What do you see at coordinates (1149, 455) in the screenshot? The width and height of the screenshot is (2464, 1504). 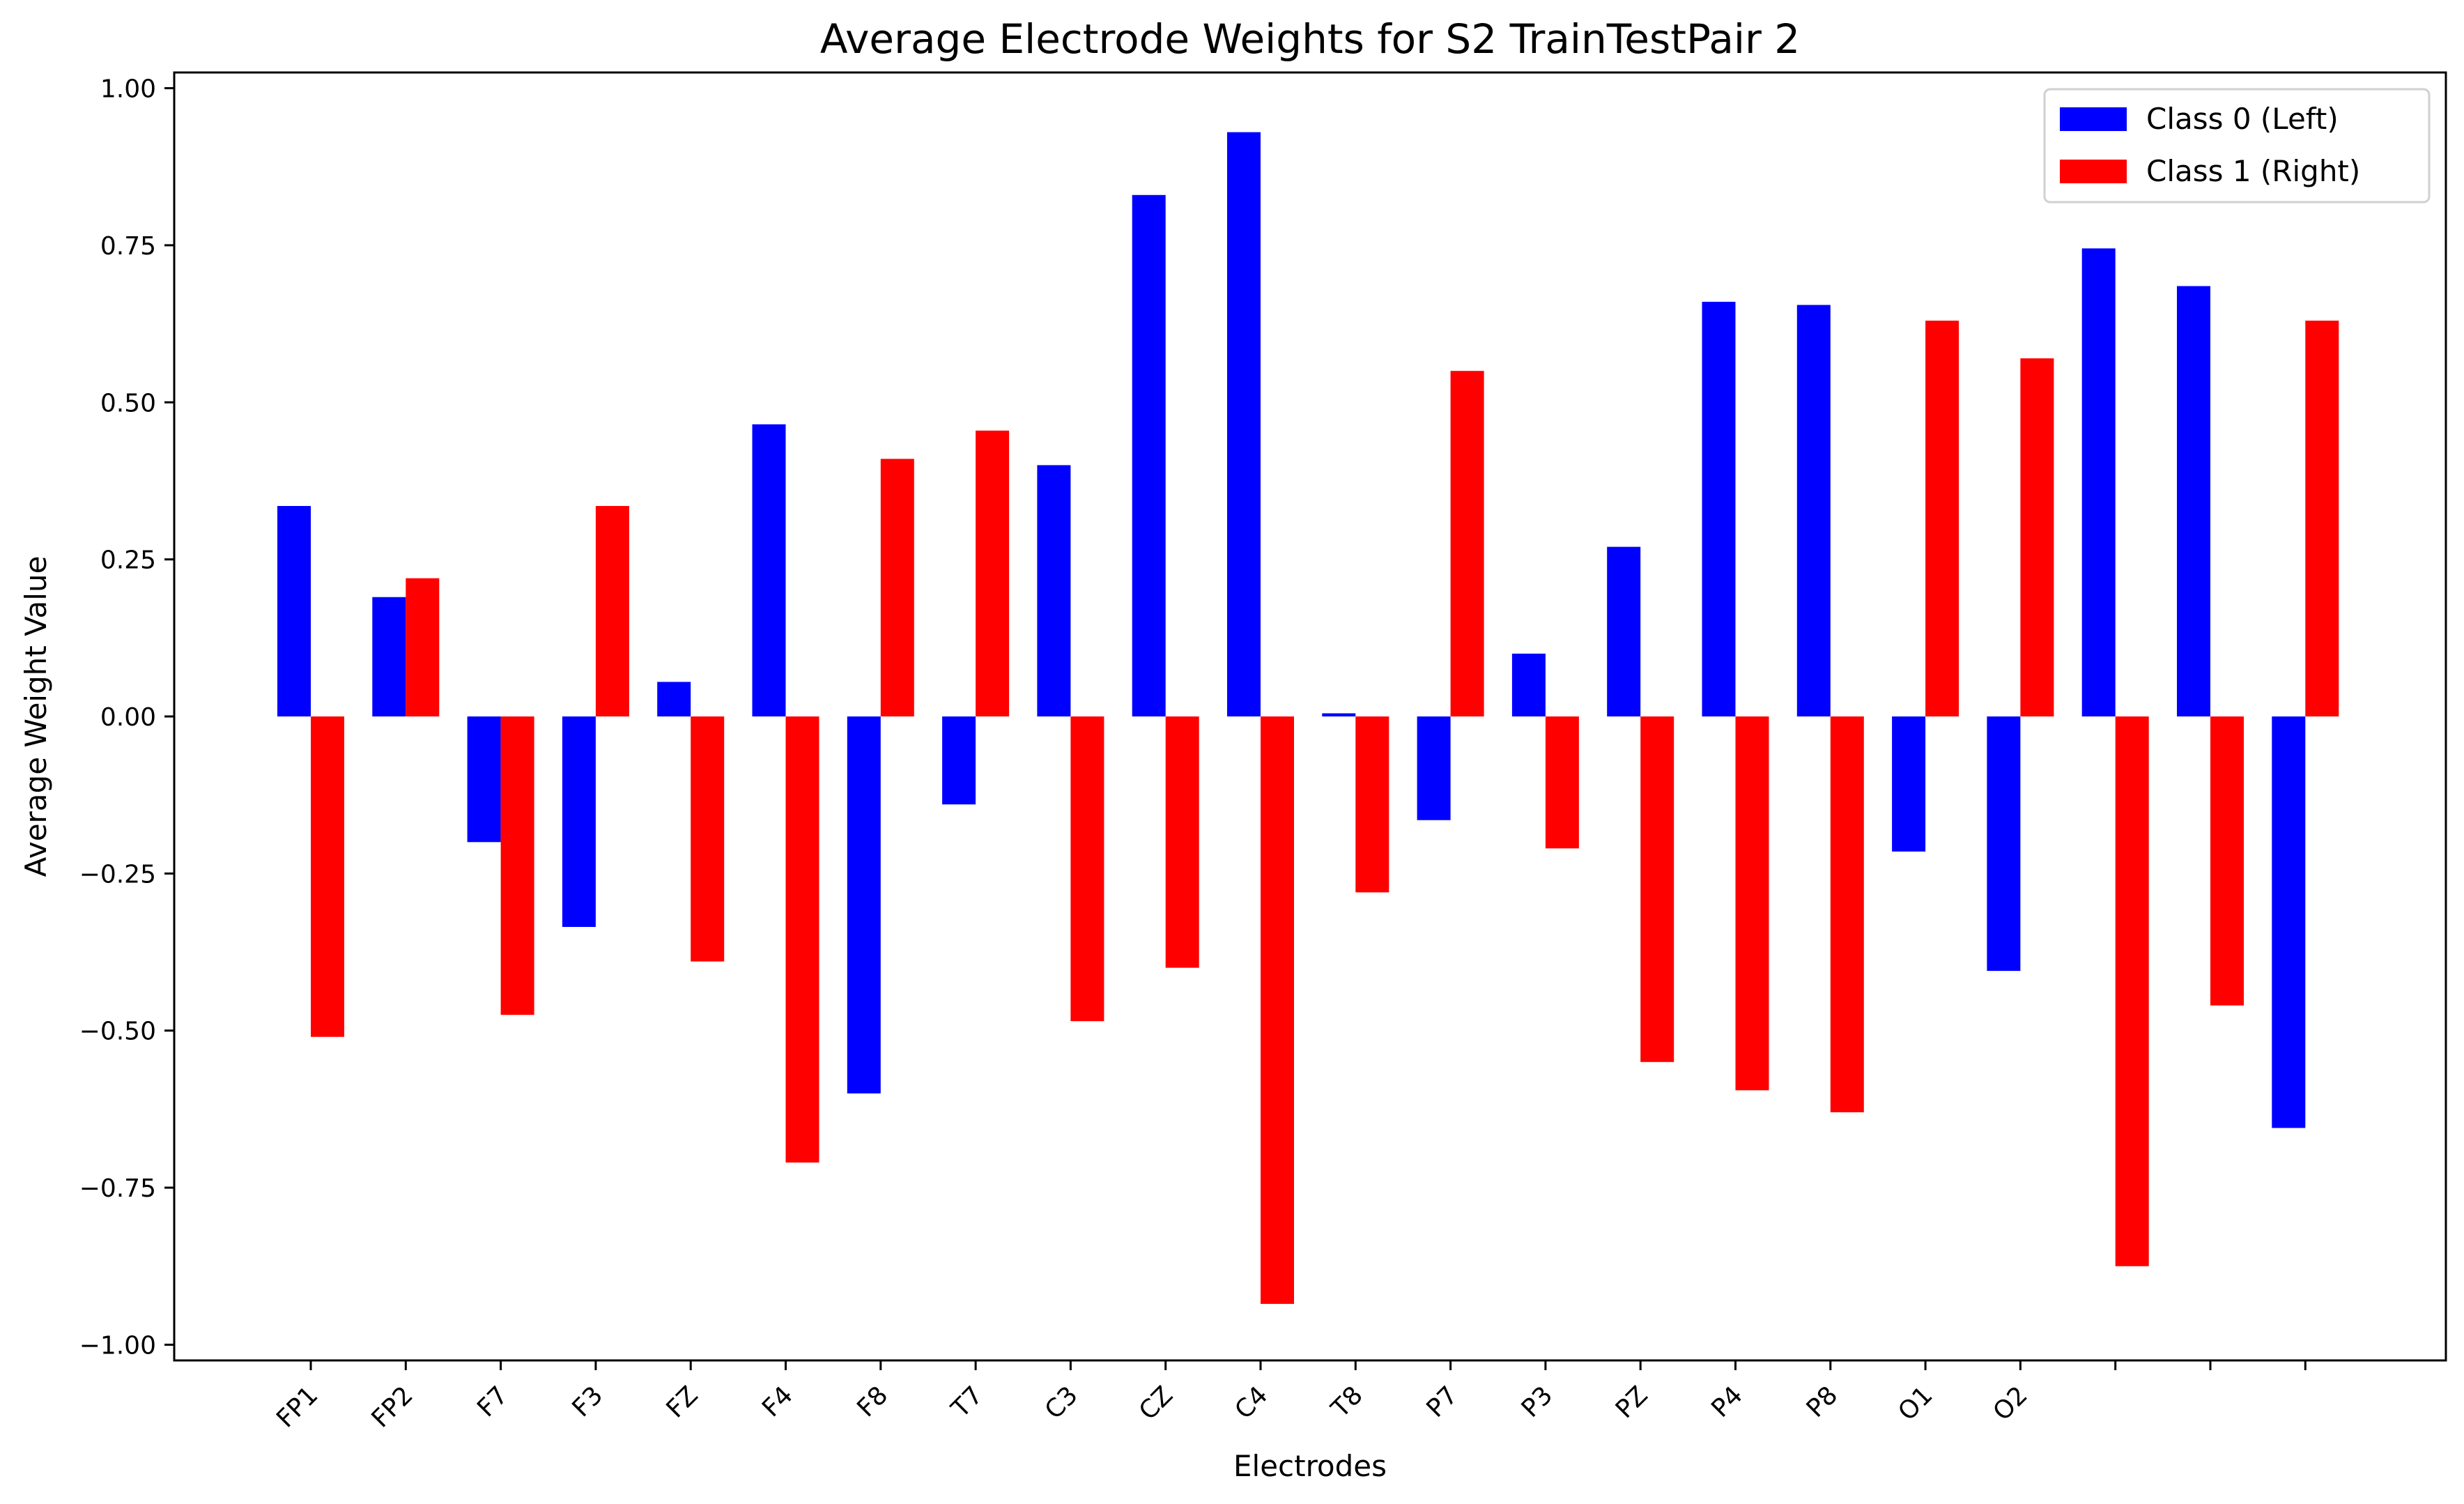 I see `bar-class-0-CZ` at bounding box center [1149, 455].